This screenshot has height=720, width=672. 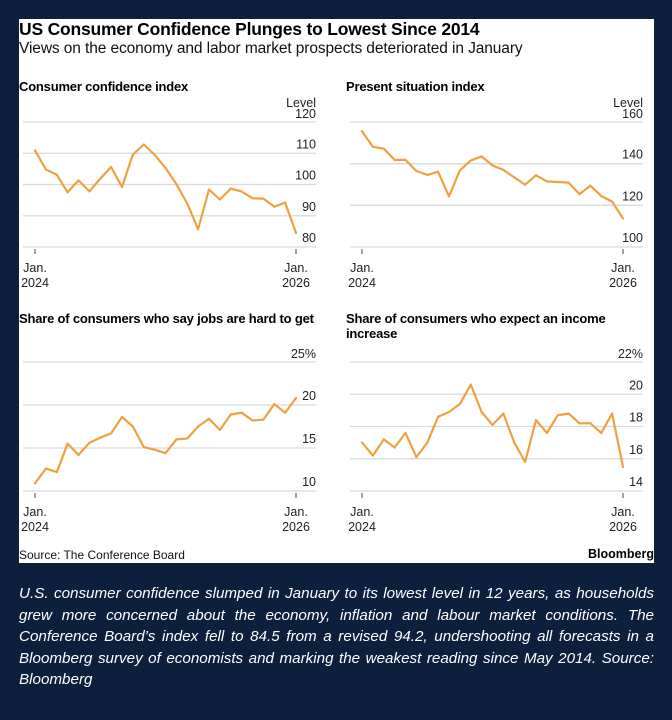 I want to click on chart-title-consumer-confidence: Consumer confidence index, so click(x=104, y=86).